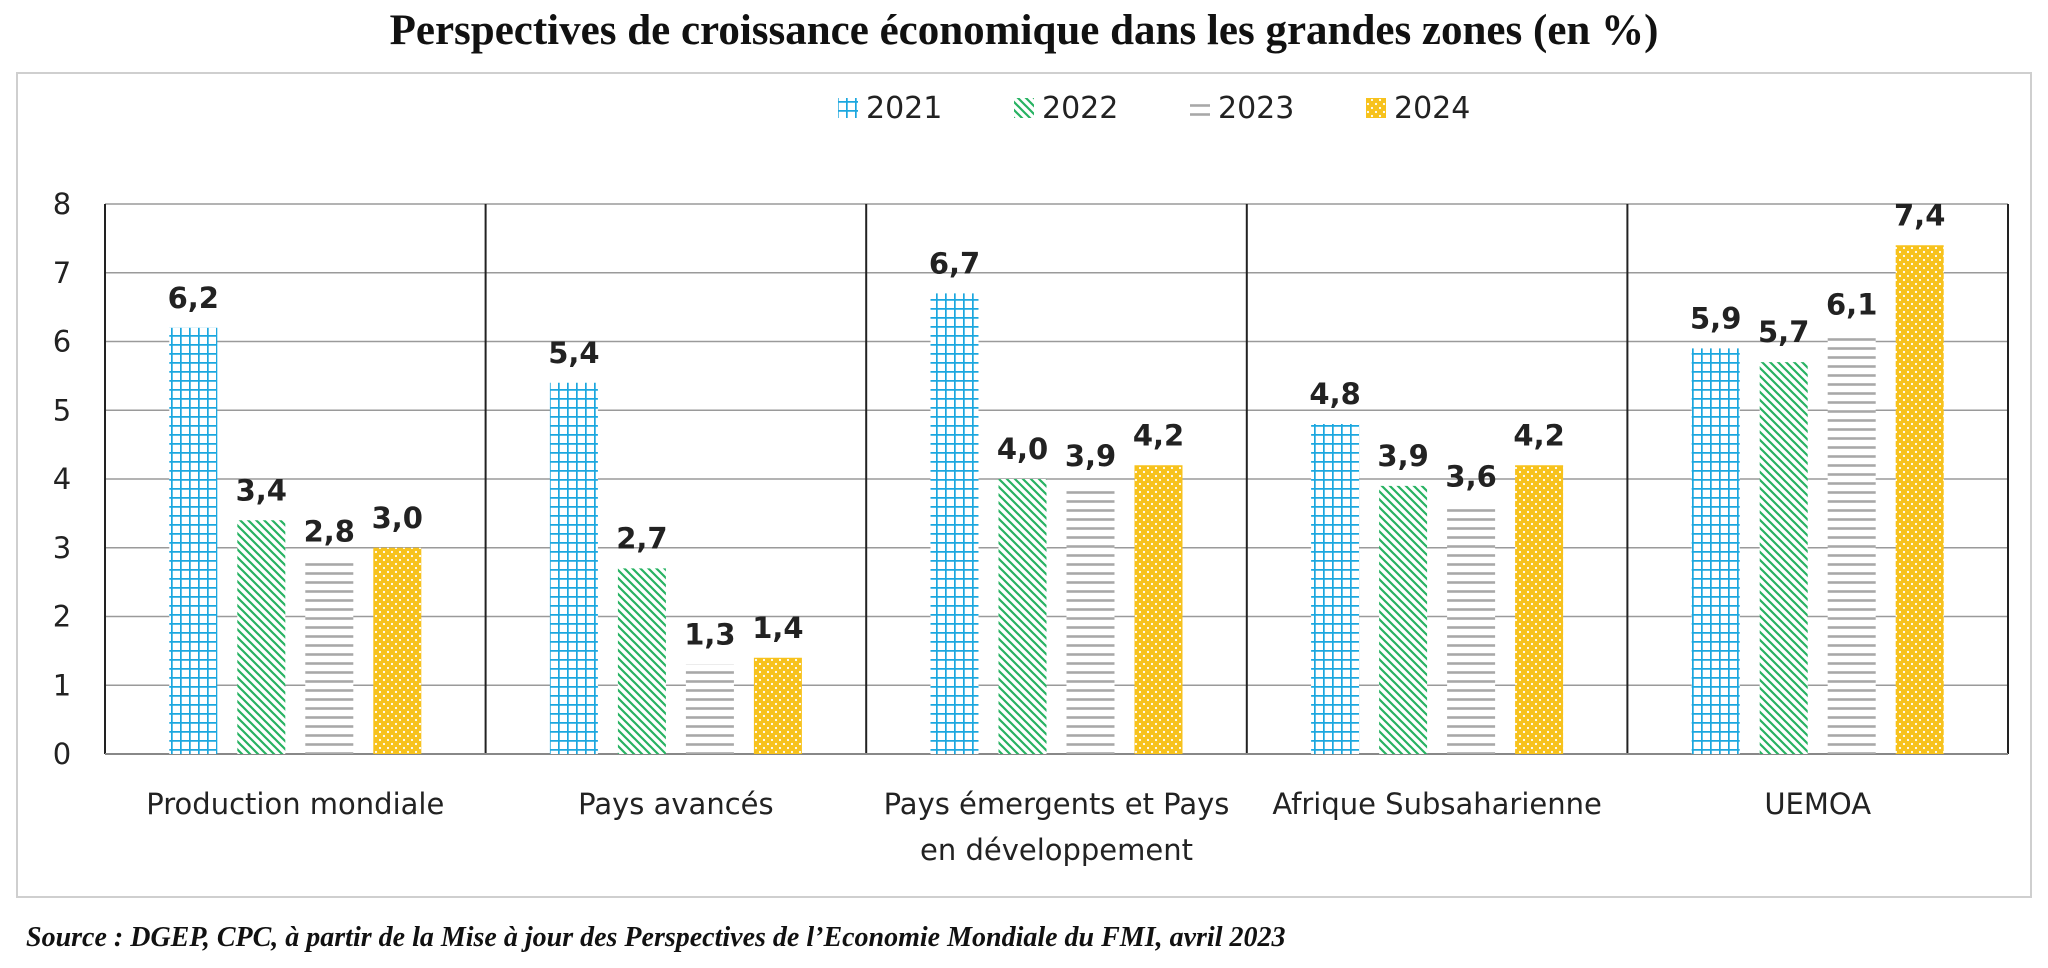  I want to click on y-tick-label: 3, so click(62, 548).